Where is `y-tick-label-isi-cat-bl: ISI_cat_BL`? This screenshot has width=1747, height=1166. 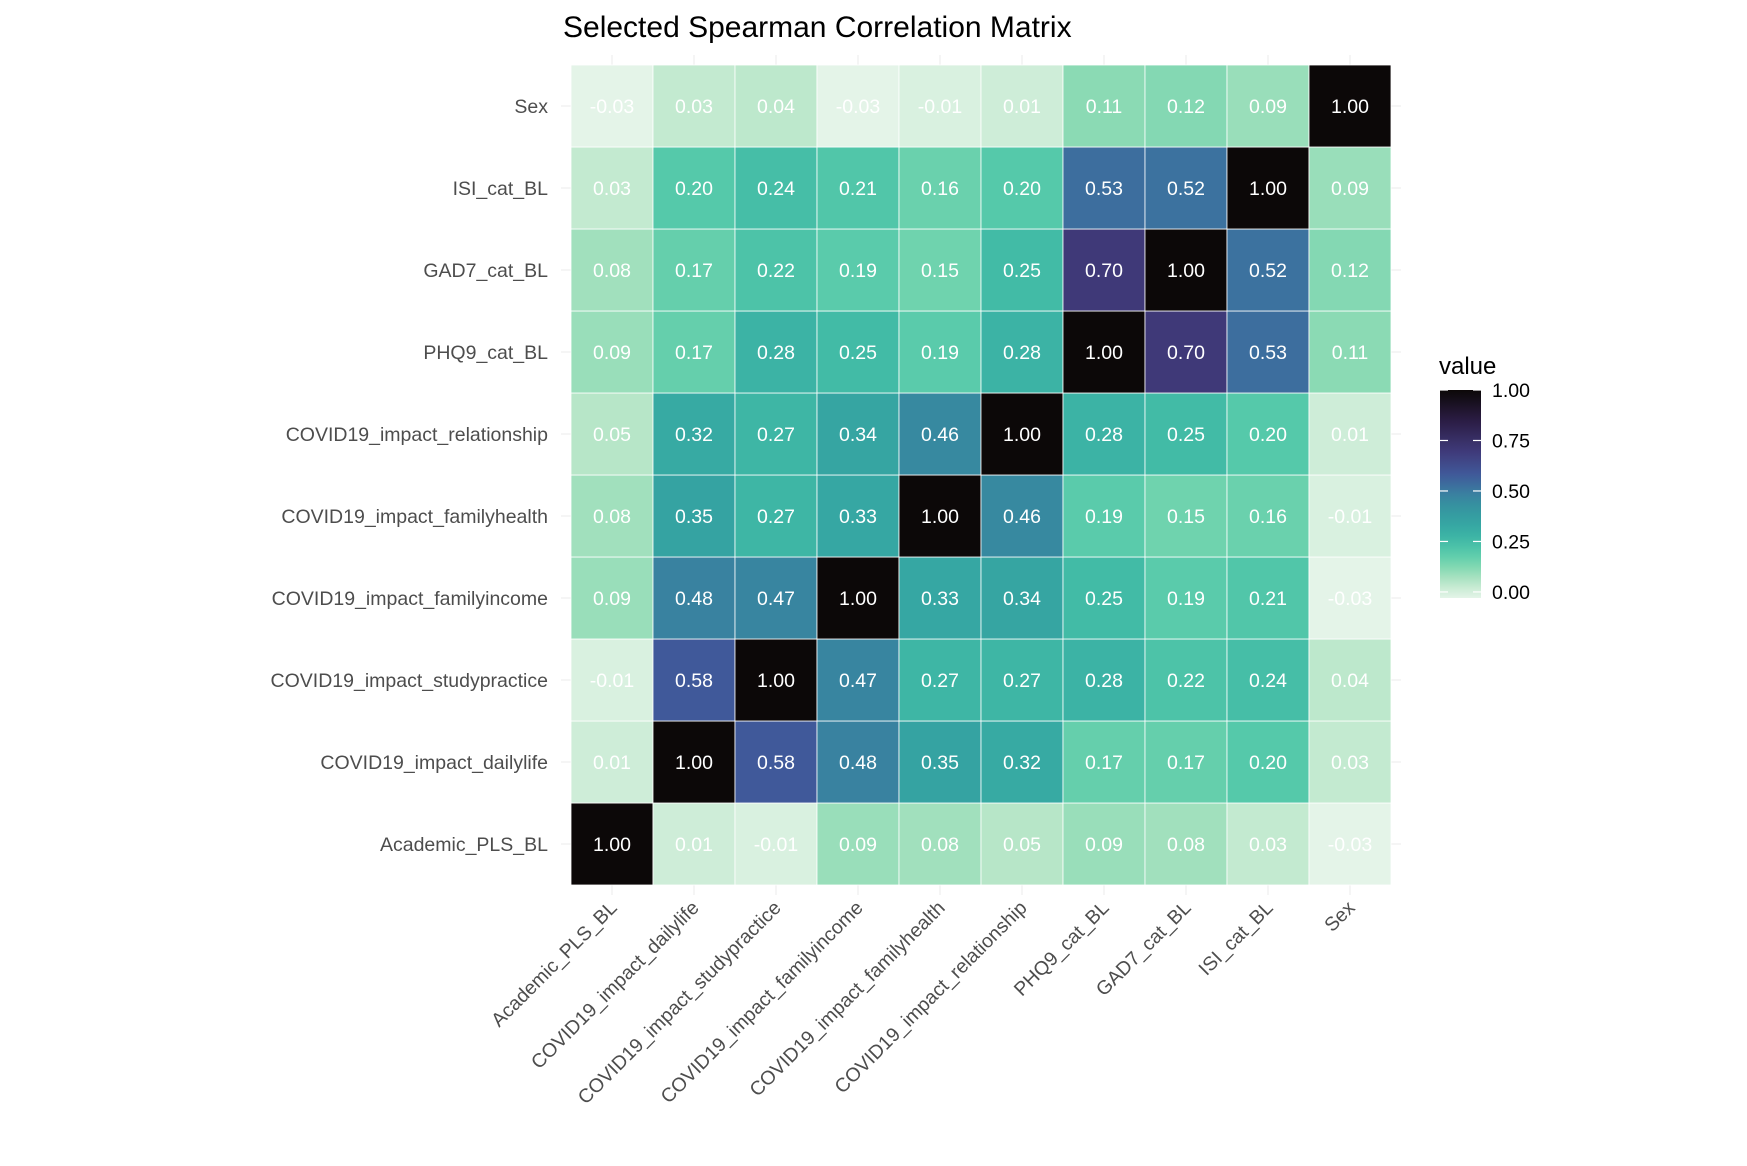
y-tick-label-isi-cat-bl: ISI_cat_BL is located at coordinates (501, 189).